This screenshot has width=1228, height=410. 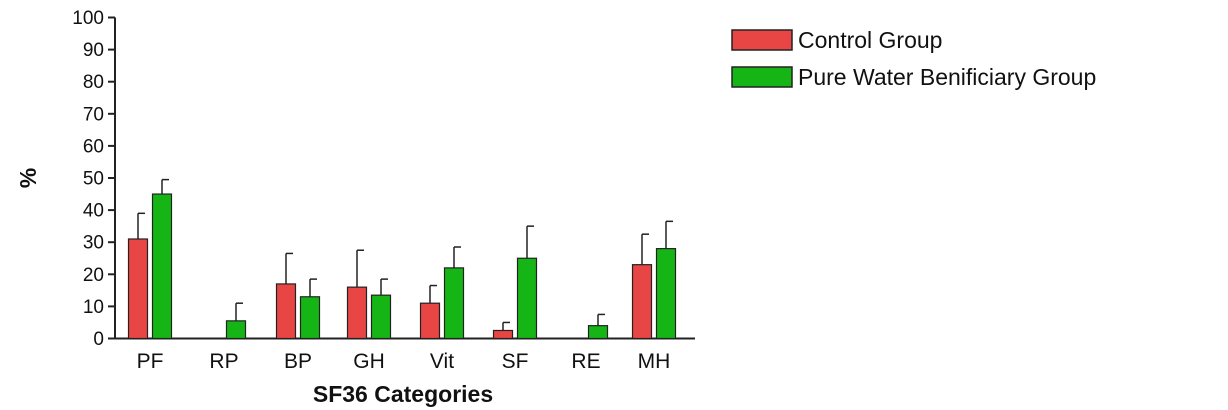 I want to click on y-tick-label: 40, so click(x=93, y=211).